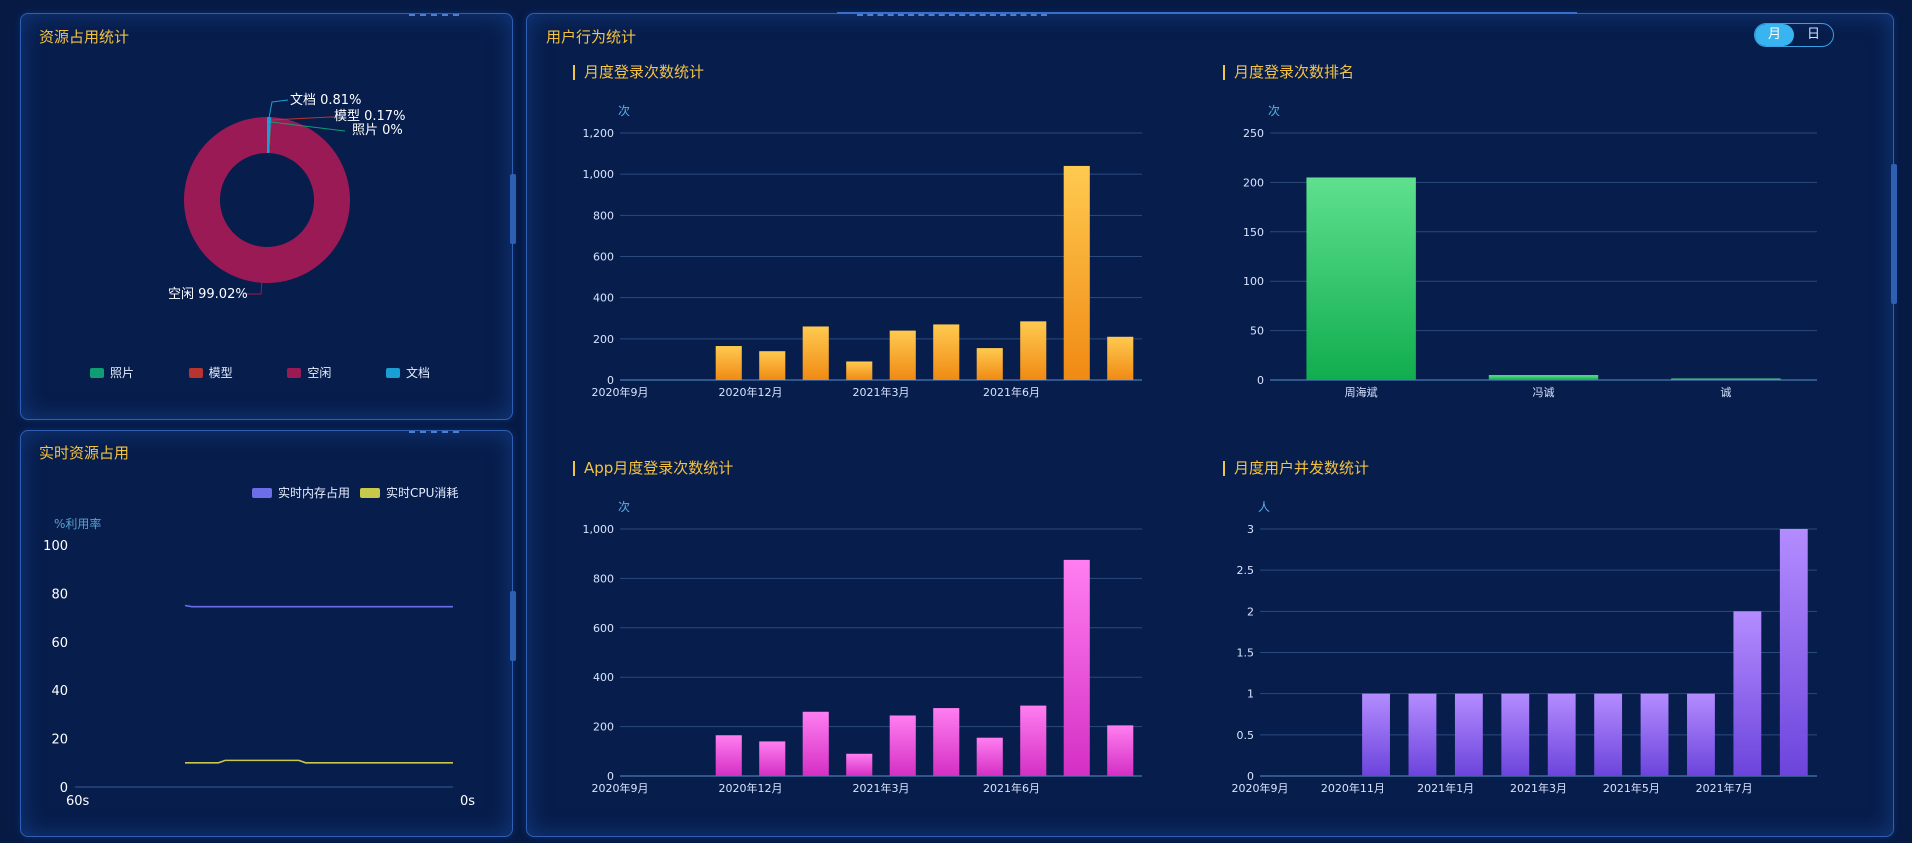 The height and width of the screenshot is (843, 1912). I want to click on legend-item-cpu: 实时CPU消耗, so click(409, 492).